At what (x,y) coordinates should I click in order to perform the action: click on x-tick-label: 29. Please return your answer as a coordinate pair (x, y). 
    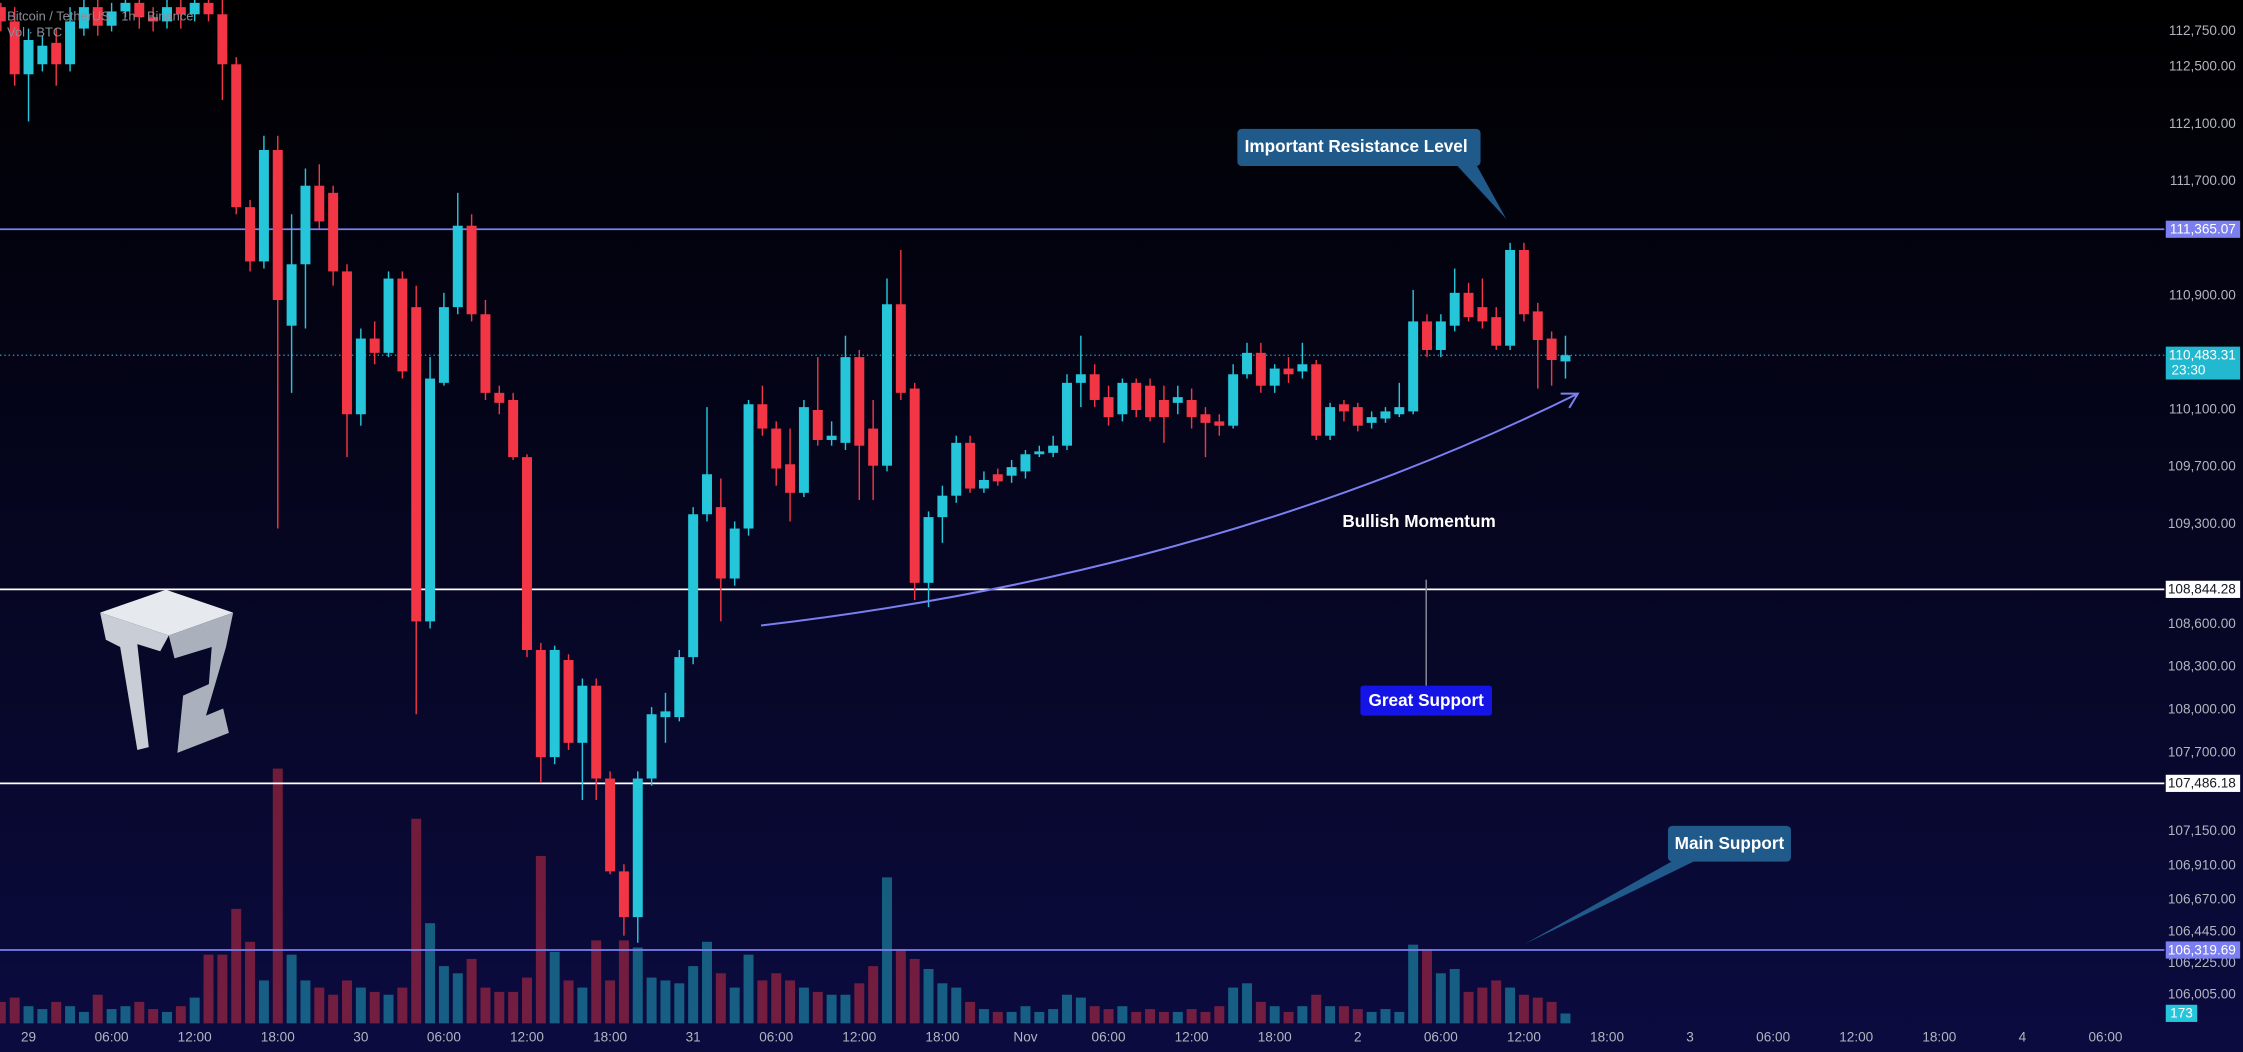
    Looking at the image, I should click on (28, 1036).